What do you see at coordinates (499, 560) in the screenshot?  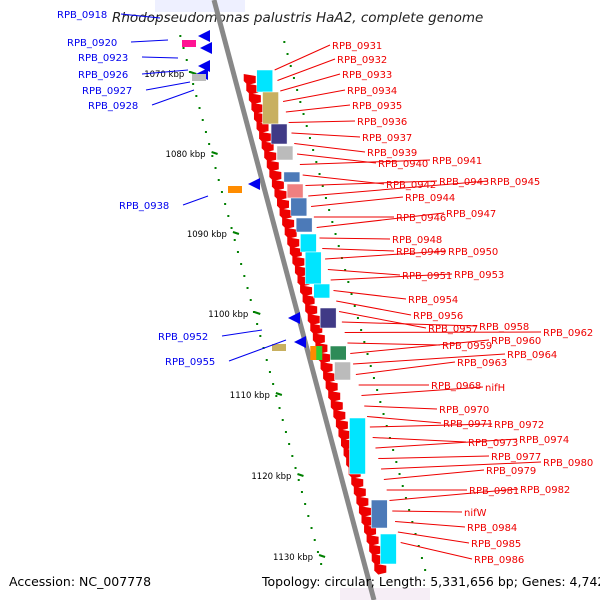 I see `right-gene-label: RPB_0986` at bounding box center [499, 560].